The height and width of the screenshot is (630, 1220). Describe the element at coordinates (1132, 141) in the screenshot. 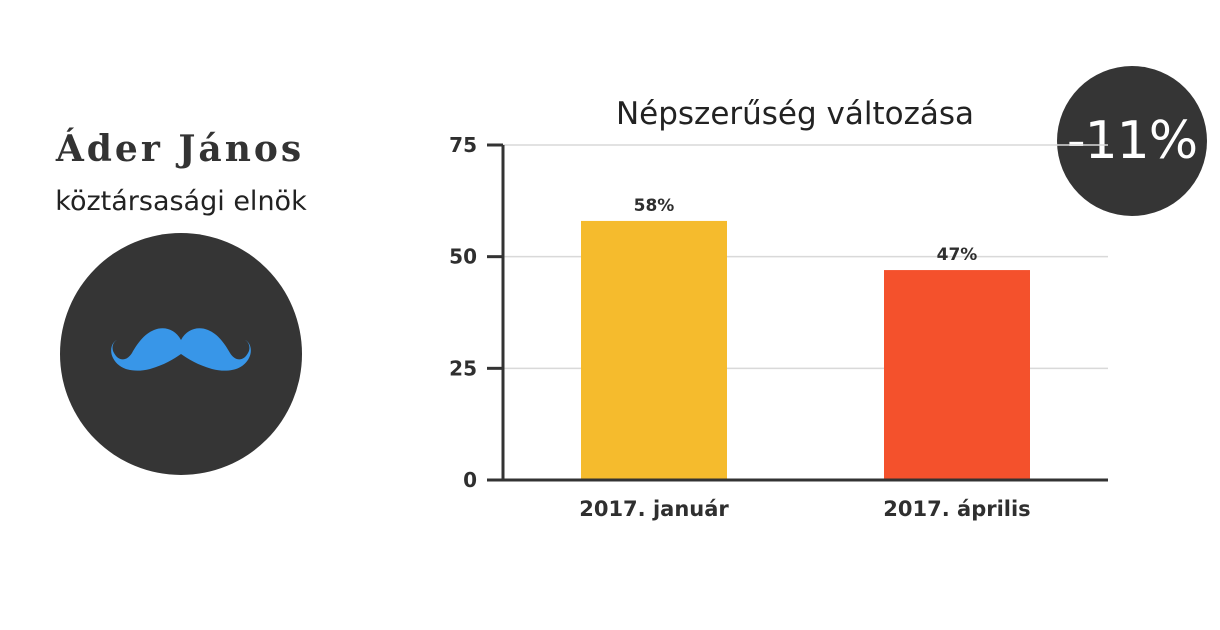

I see `change-badge: -11%` at that location.